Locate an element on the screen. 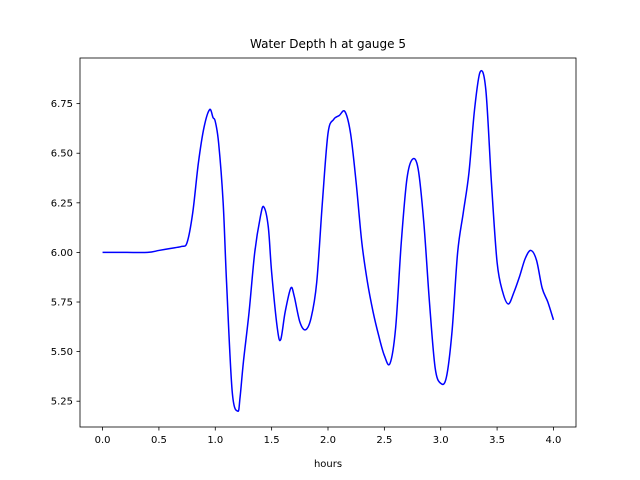 This screenshot has width=640, height=480. y-tick-label: 6.75 is located at coordinates (62, 104).